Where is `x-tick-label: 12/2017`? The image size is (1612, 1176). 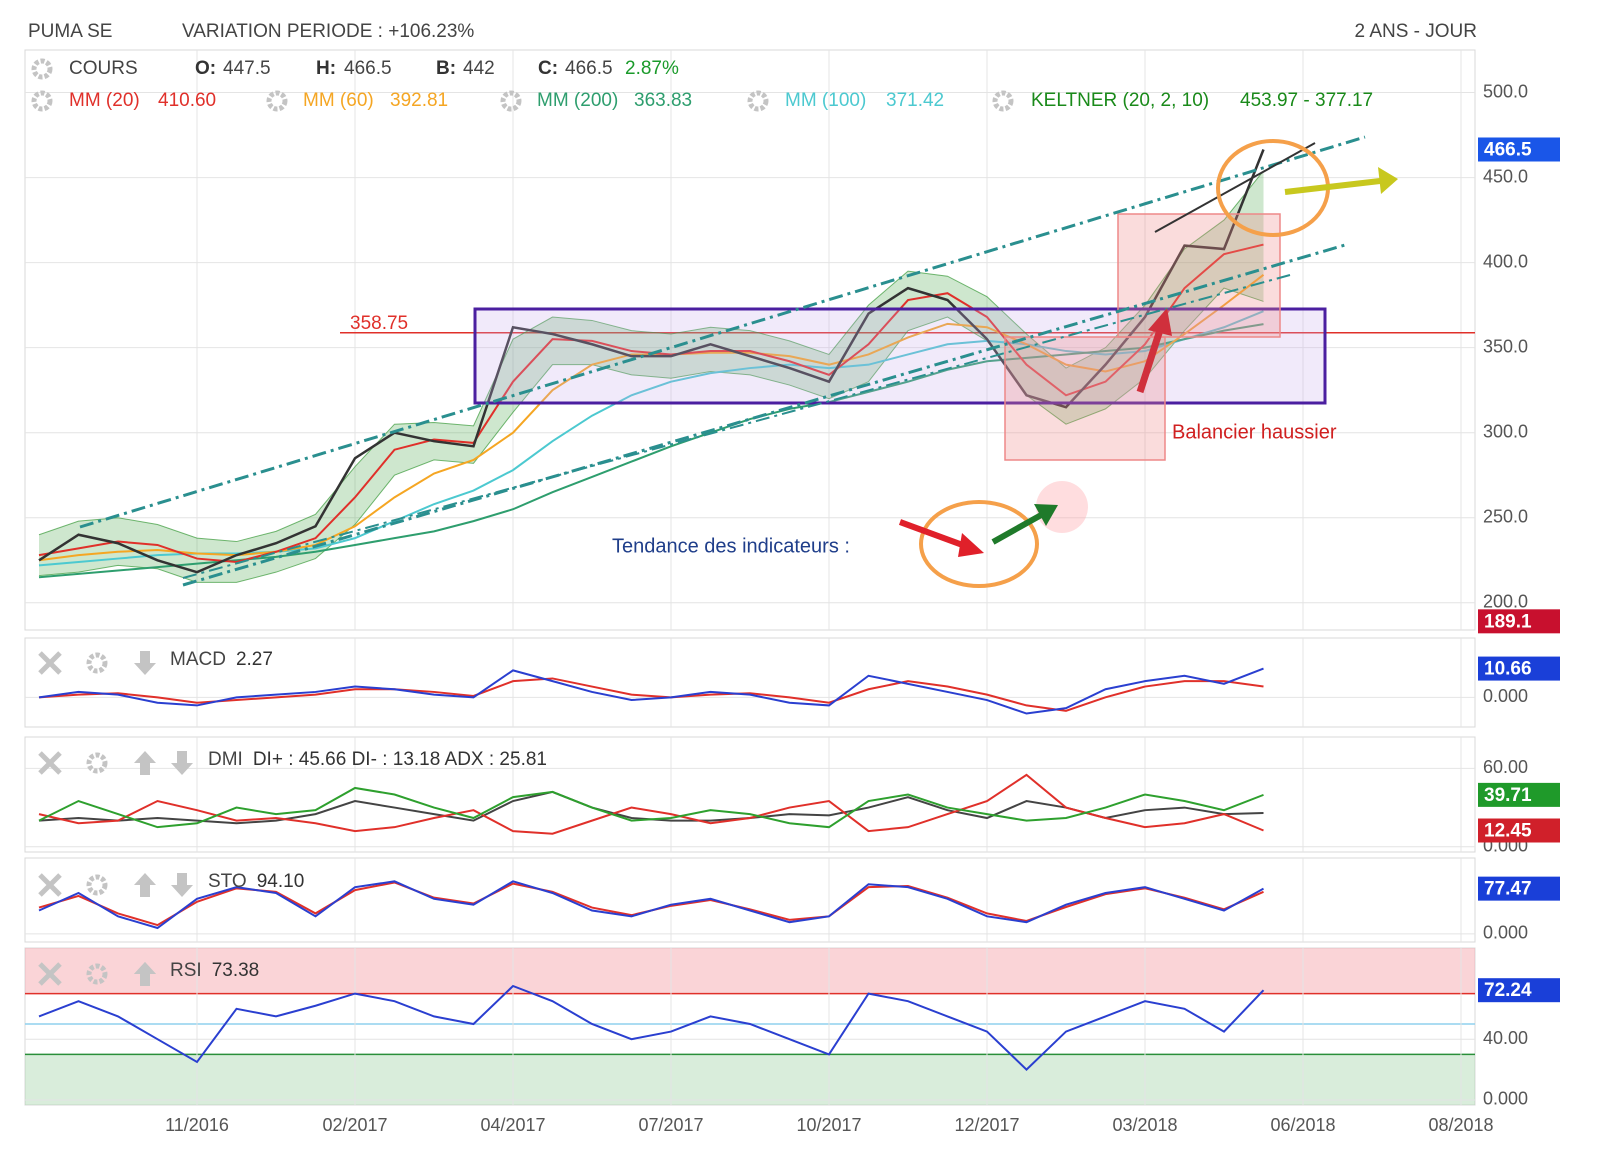 x-tick-label: 12/2017 is located at coordinates (986, 1125).